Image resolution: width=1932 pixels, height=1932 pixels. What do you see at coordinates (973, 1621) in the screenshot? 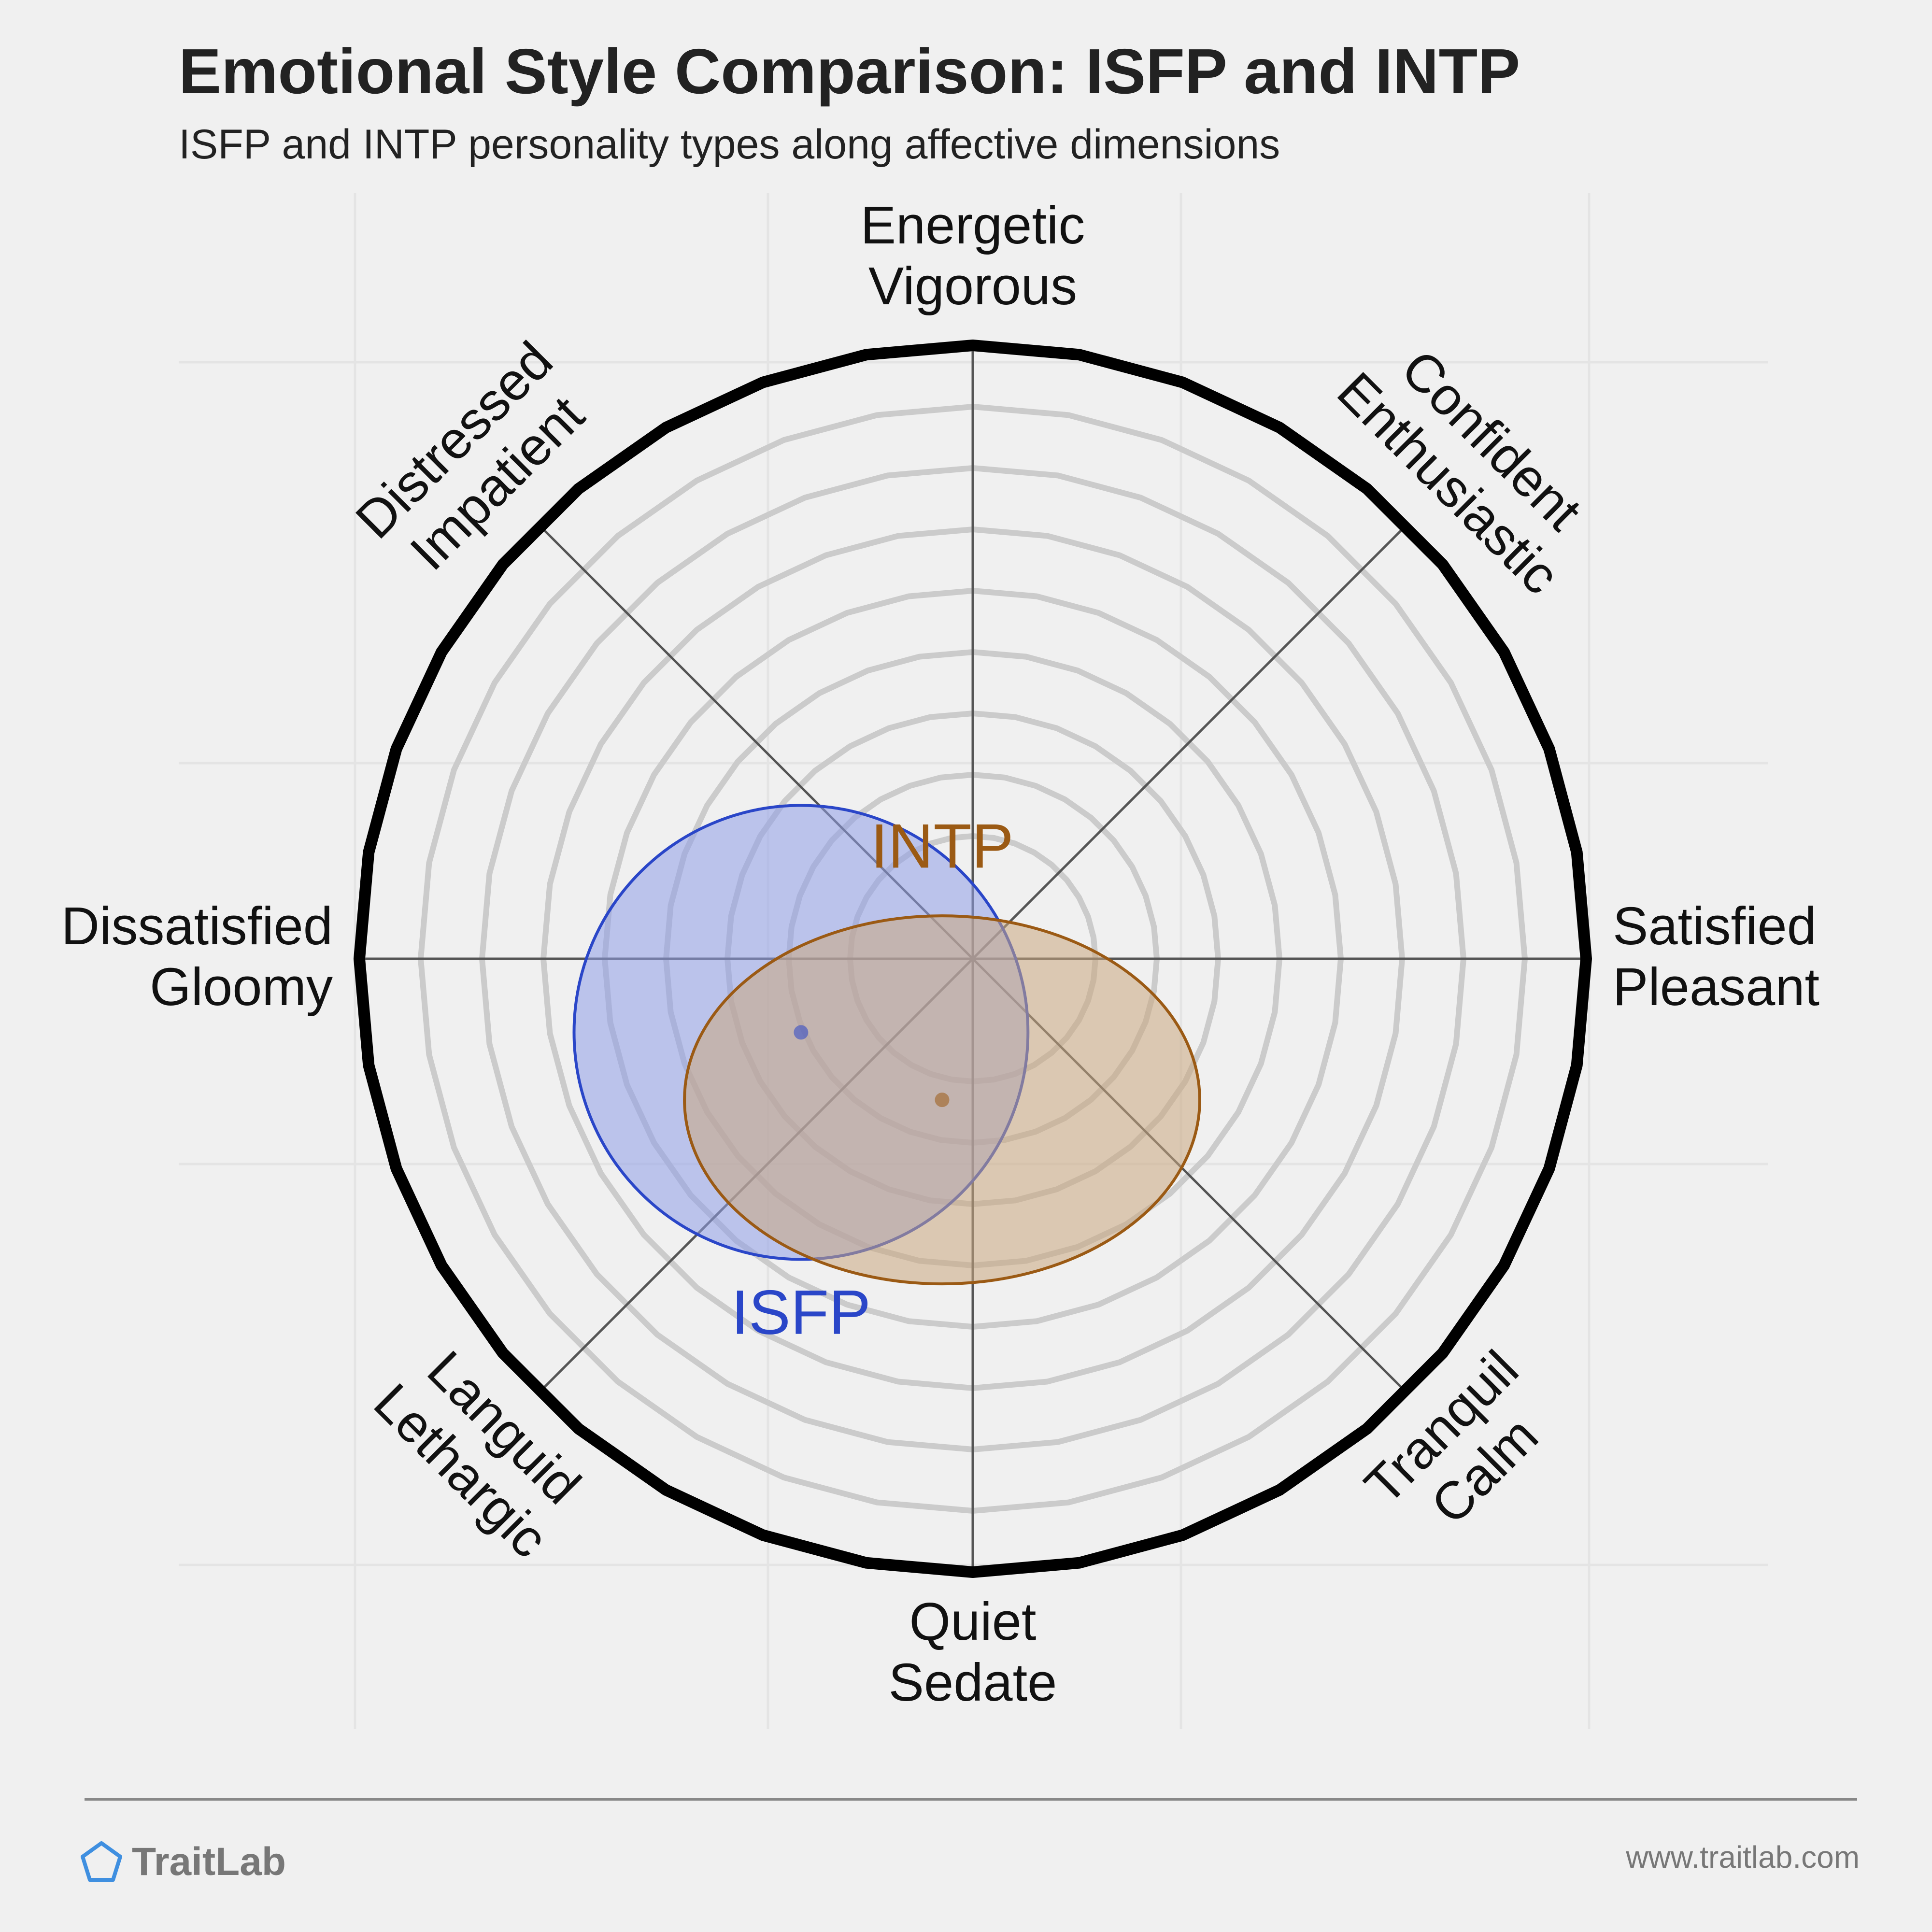
I see `axis-label-line: Quiet` at bounding box center [973, 1621].